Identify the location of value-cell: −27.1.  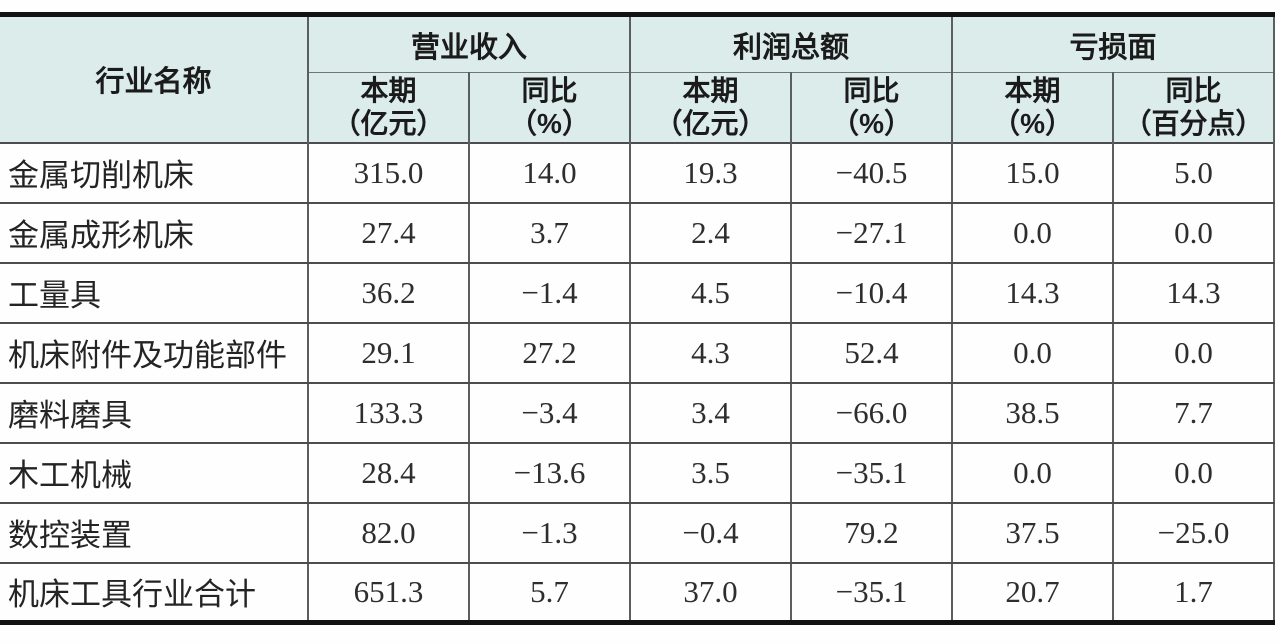
(872, 232).